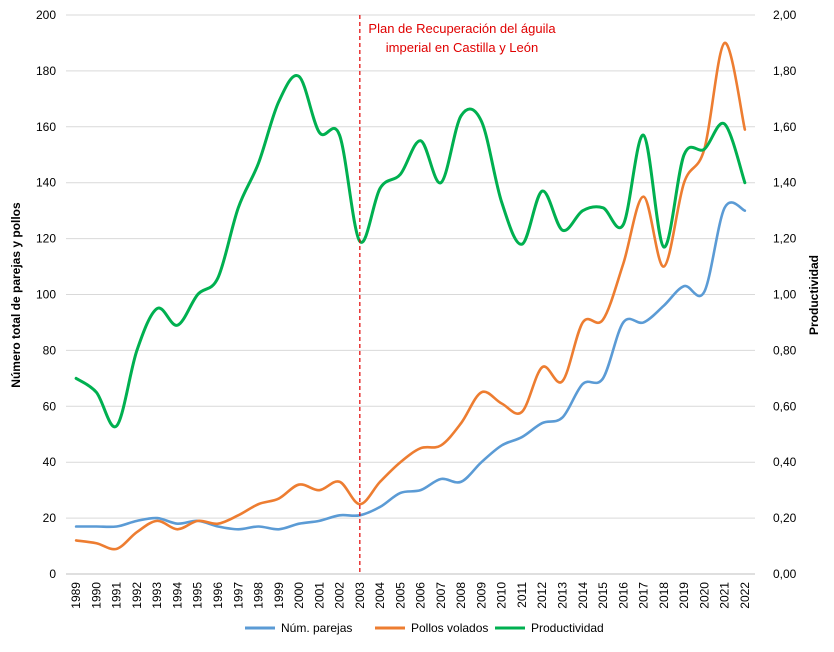 The width and height of the screenshot is (834, 652). What do you see at coordinates (76, 595) in the screenshot?
I see `x-tick-label: 1989` at bounding box center [76, 595].